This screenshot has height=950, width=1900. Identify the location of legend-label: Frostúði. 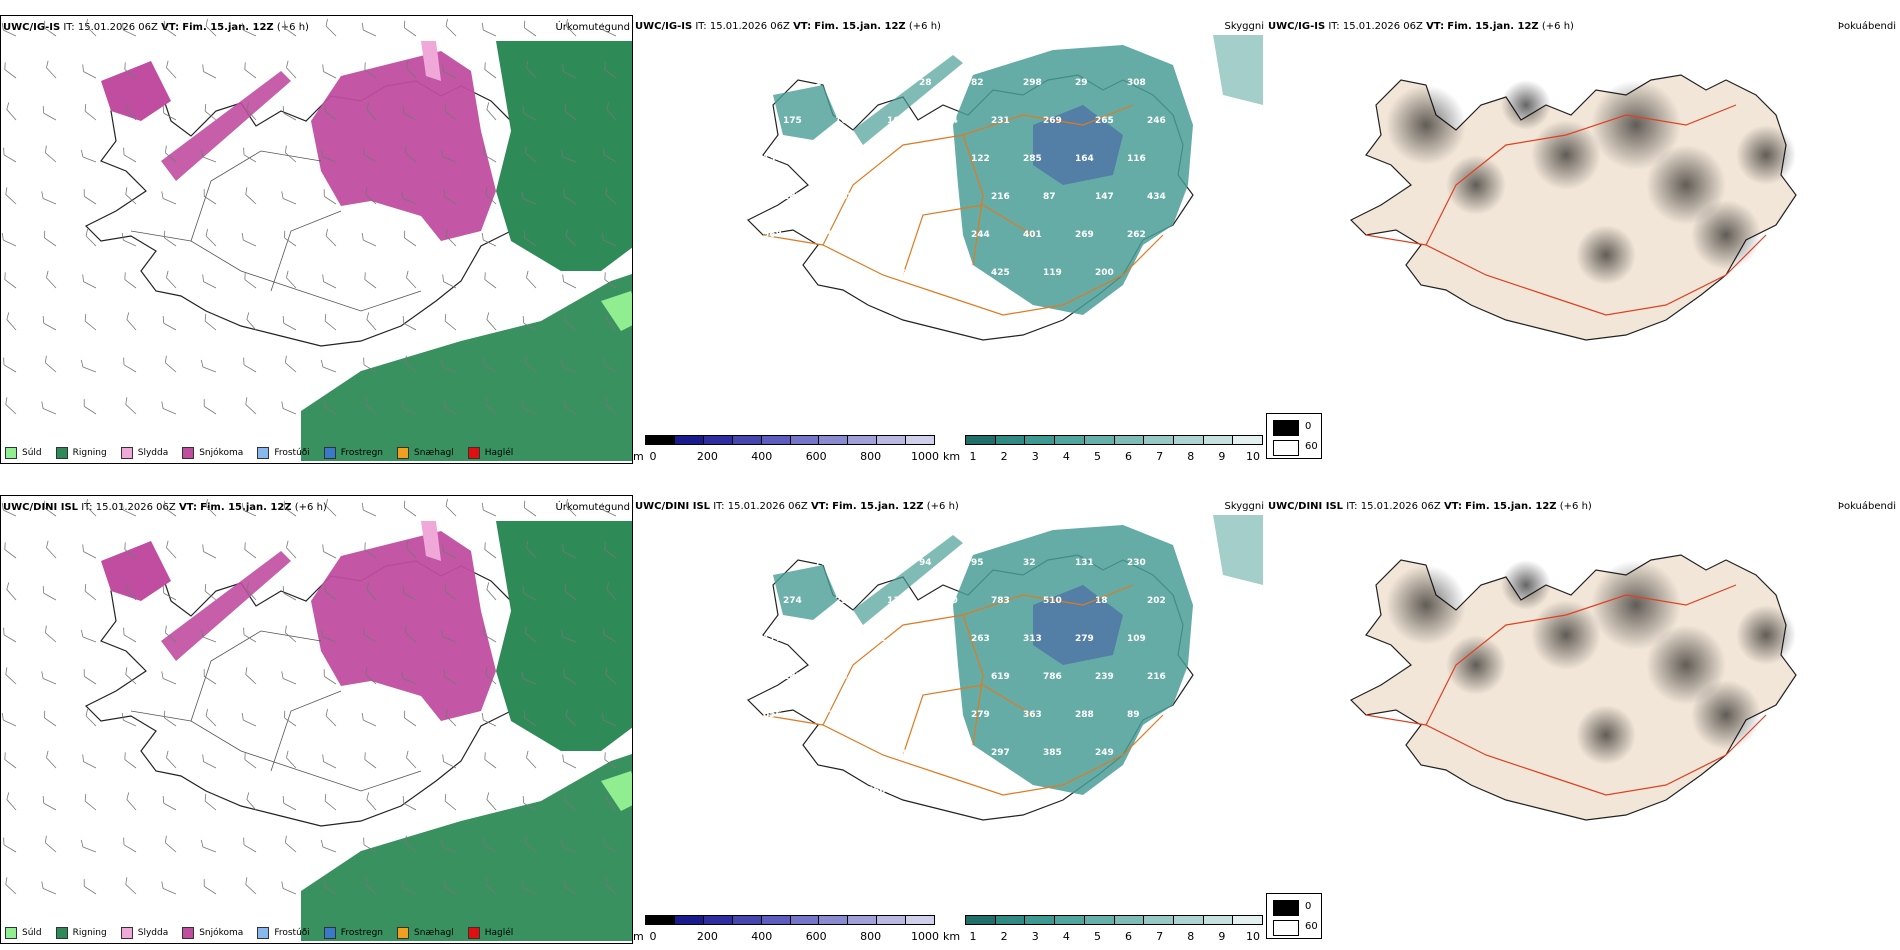
(292, 453).